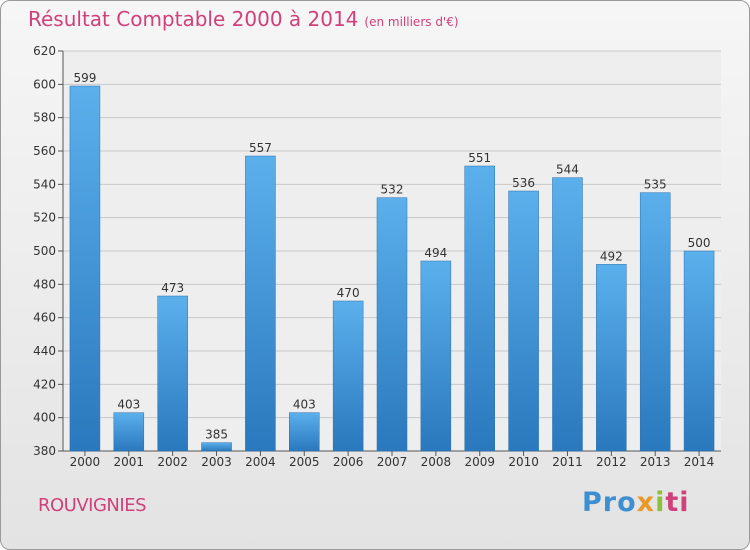  I want to click on chart-title-text: Résultat Comptable 2000 à 2014, so click(193, 19).